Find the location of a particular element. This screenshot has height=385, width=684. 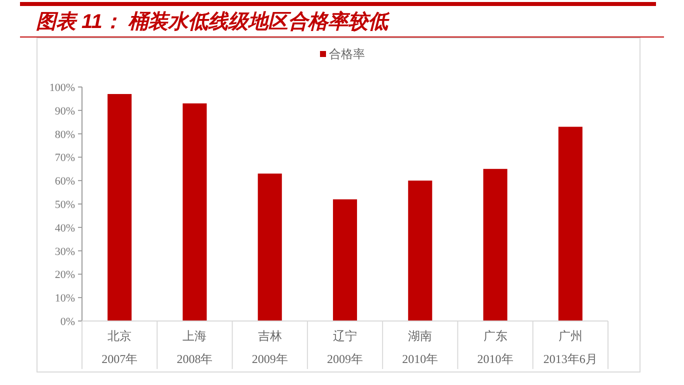

y-tick-label: 100% is located at coordinates (62, 88).